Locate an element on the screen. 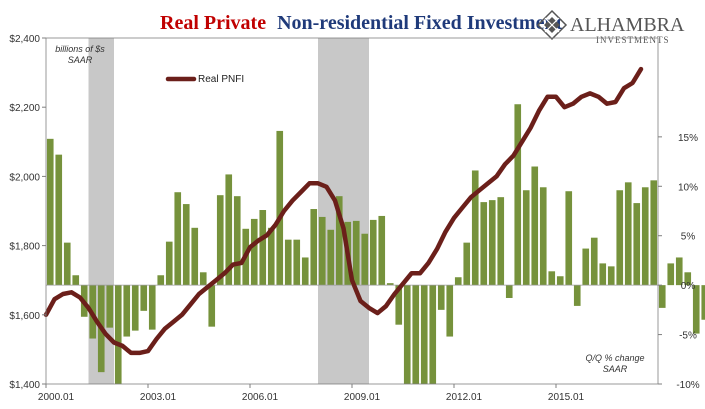 The height and width of the screenshot is (409, 705). x-tick-label: 2009.01 is located at coordinates (362, 397).